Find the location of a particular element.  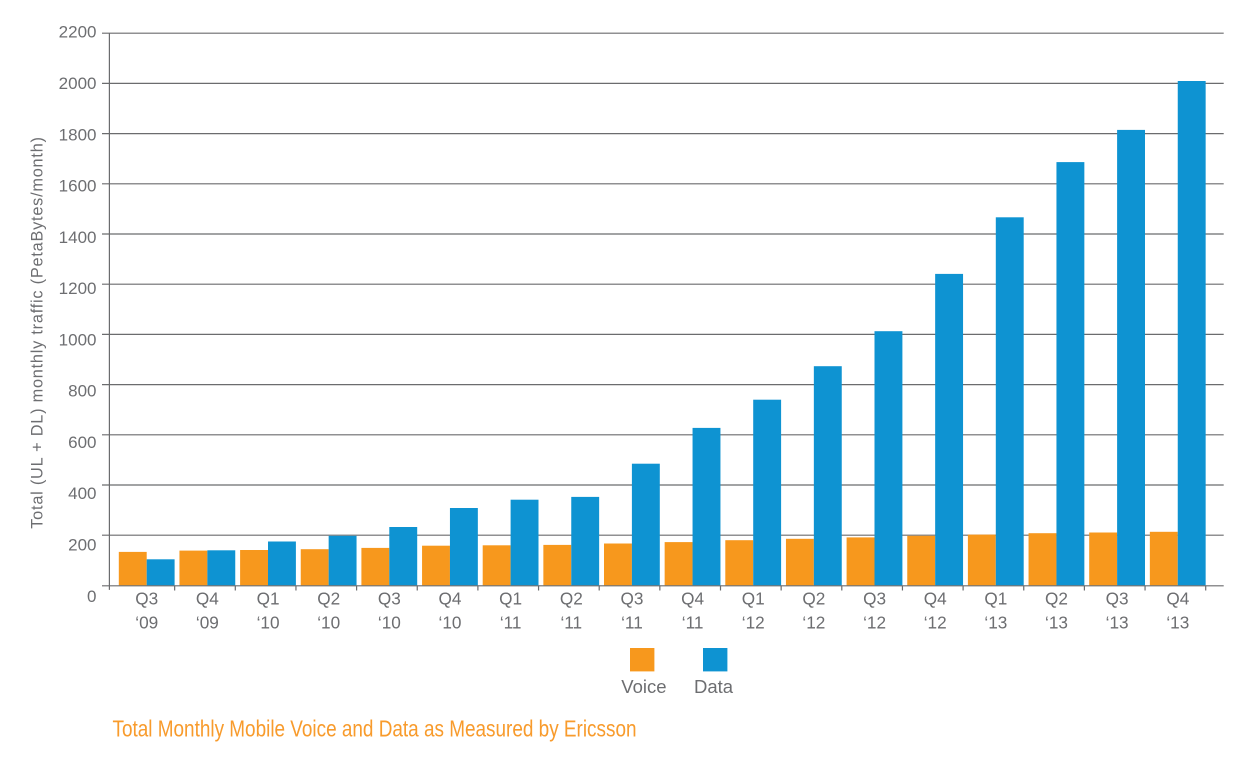

svg-text: 1600 is located at coordinates (78, 186).